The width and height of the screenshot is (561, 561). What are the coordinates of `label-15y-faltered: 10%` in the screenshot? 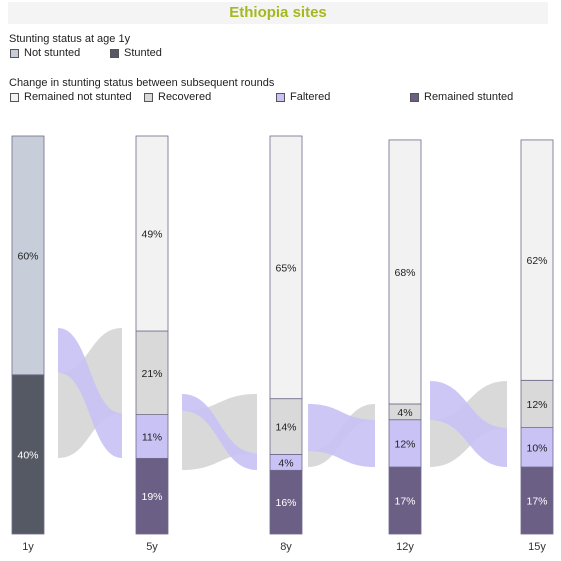 It's located at (536, 448).